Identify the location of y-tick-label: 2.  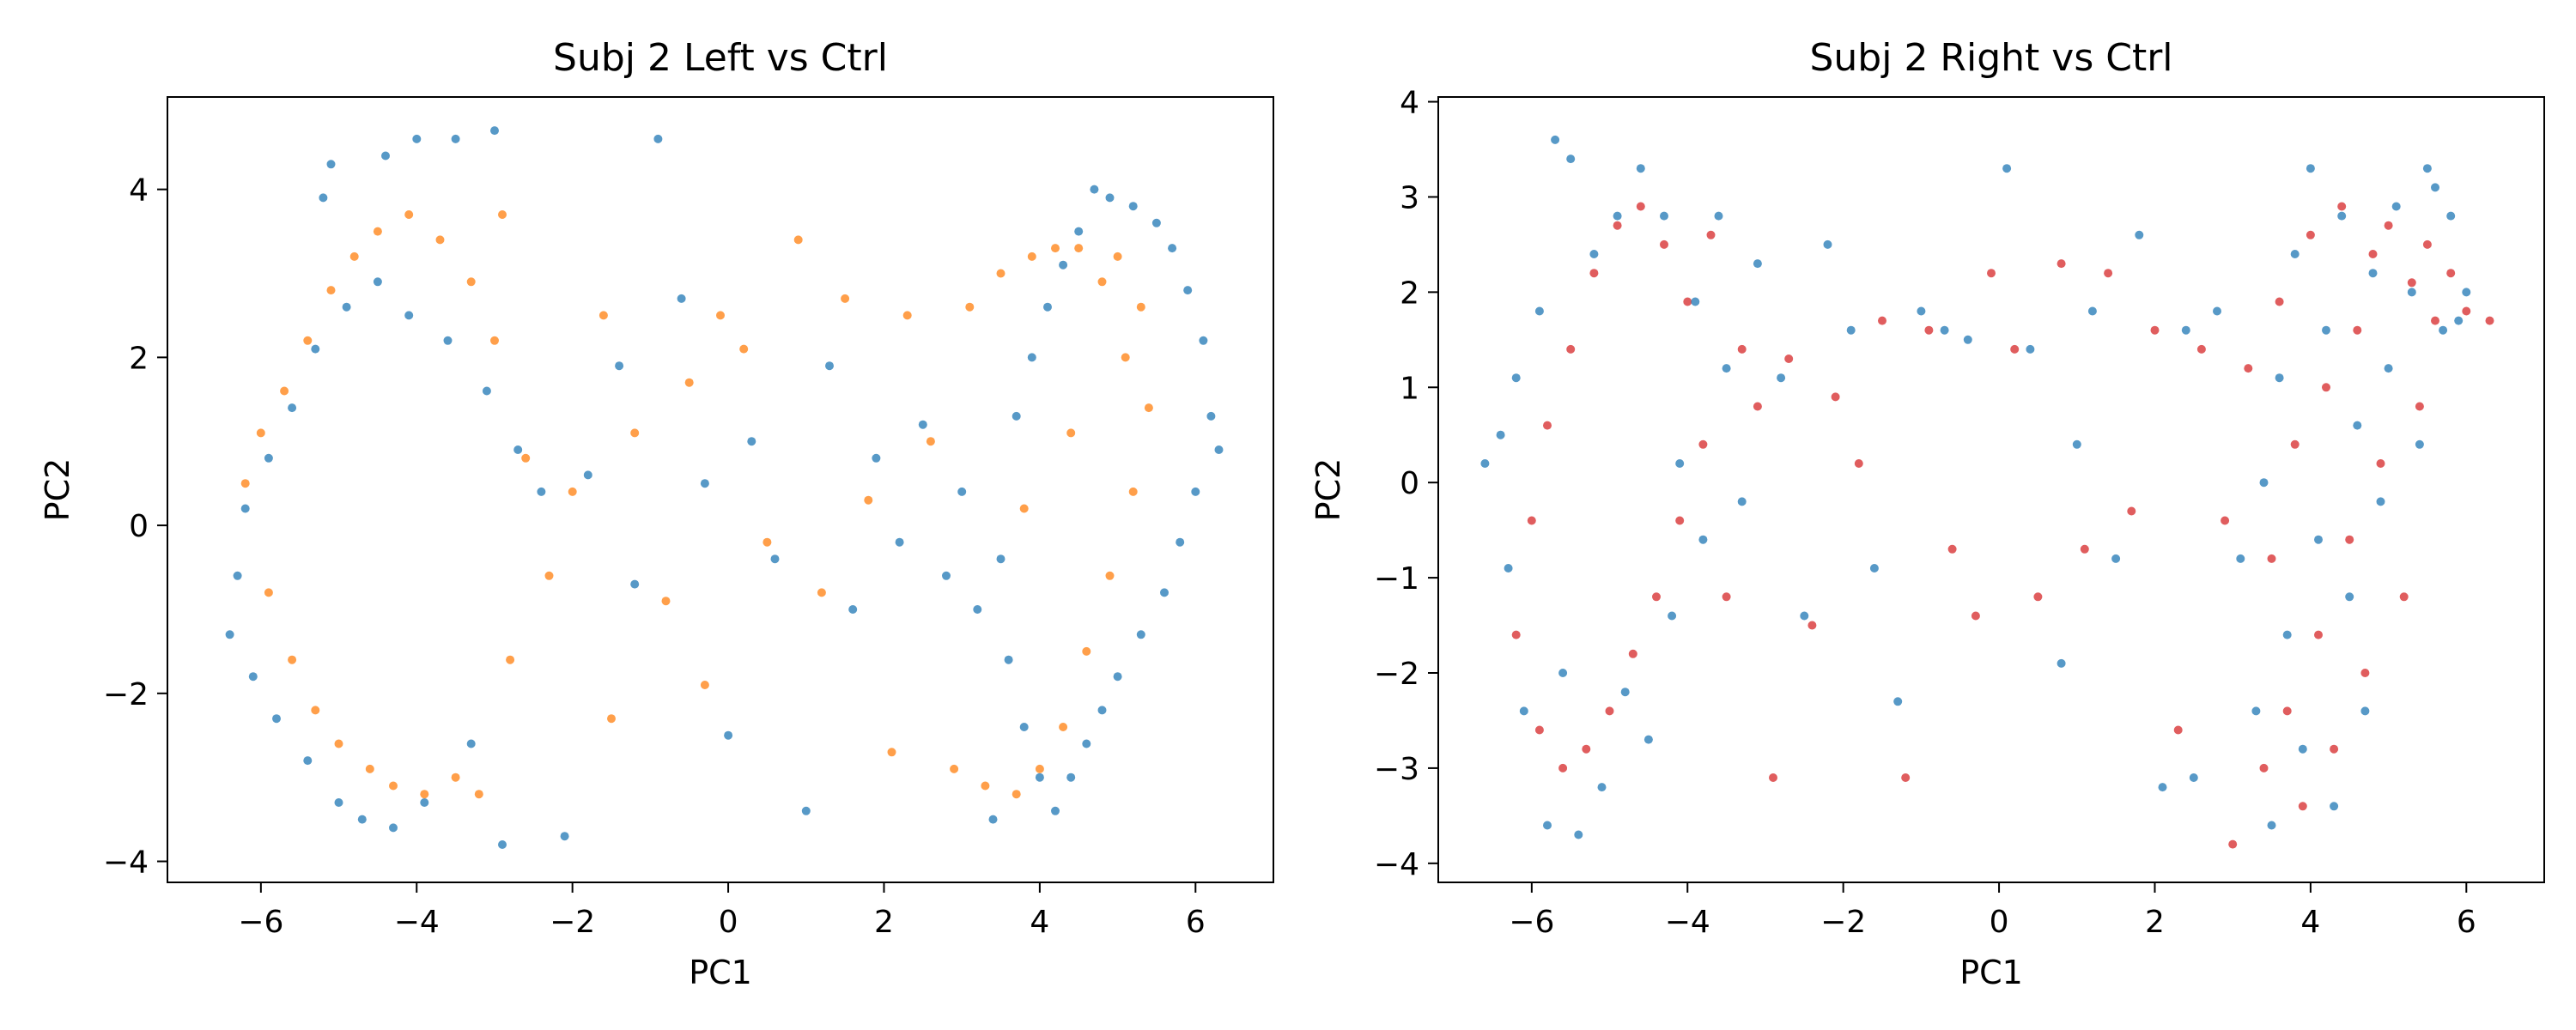
(139, 358).